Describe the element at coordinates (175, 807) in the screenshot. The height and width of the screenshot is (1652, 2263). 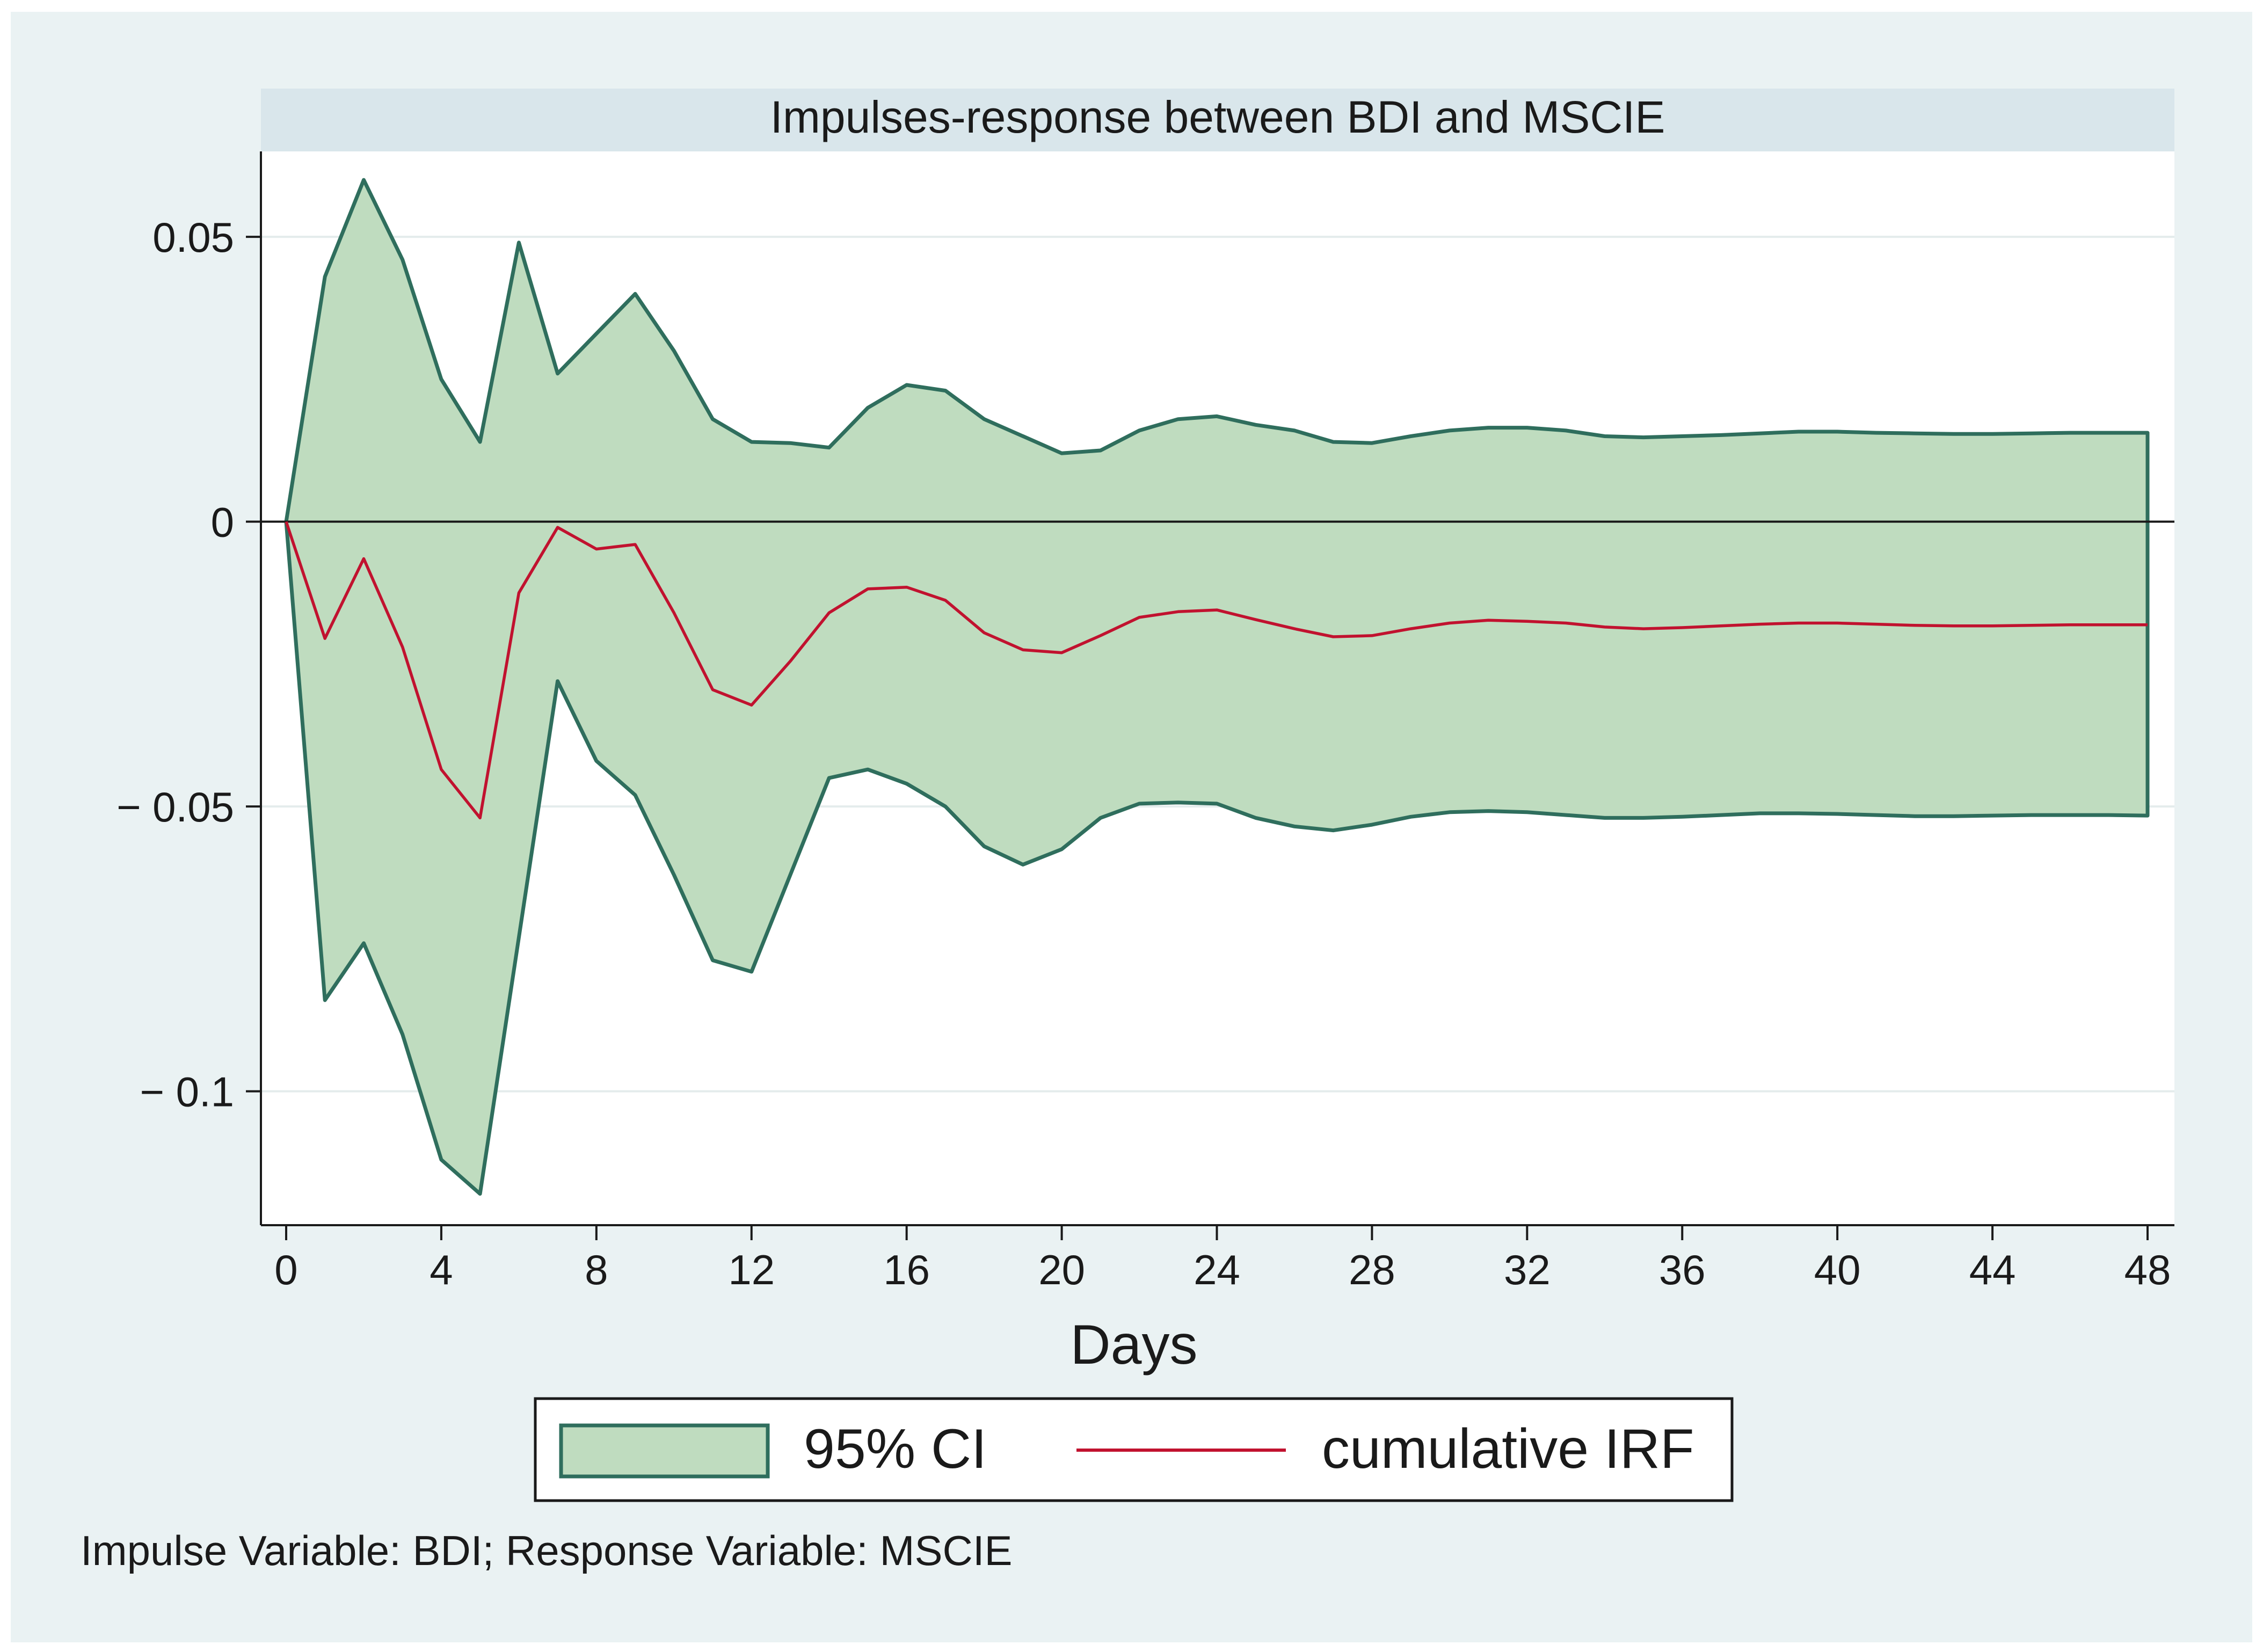
I see `y-tick-label: − 0.05` at that location.